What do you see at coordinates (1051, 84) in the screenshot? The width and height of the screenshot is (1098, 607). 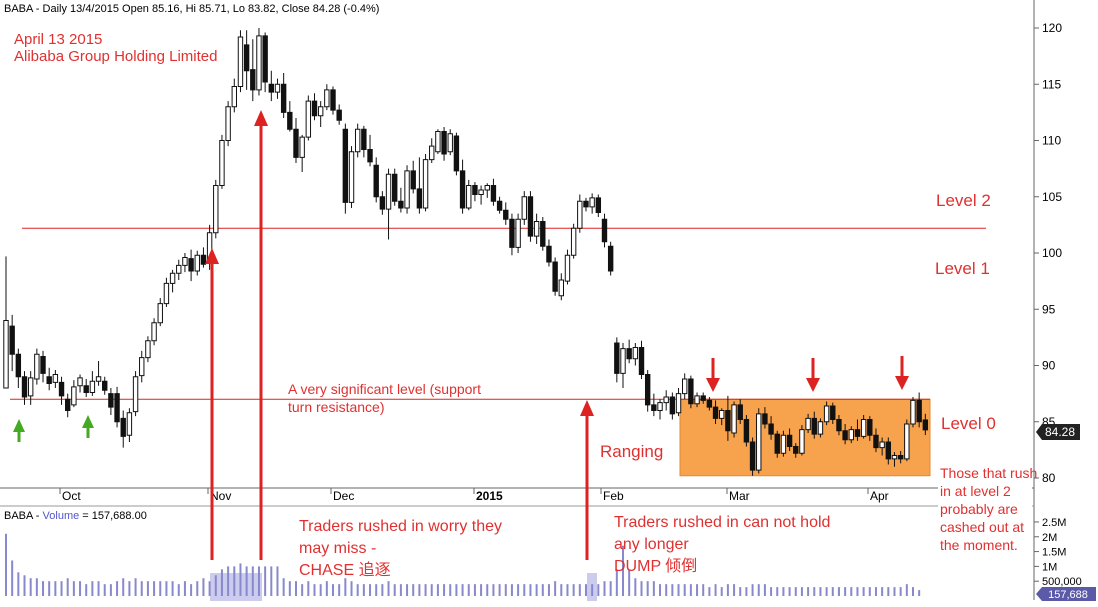 I see `price-tick-label: 115` at bounding box center [1051, 84].